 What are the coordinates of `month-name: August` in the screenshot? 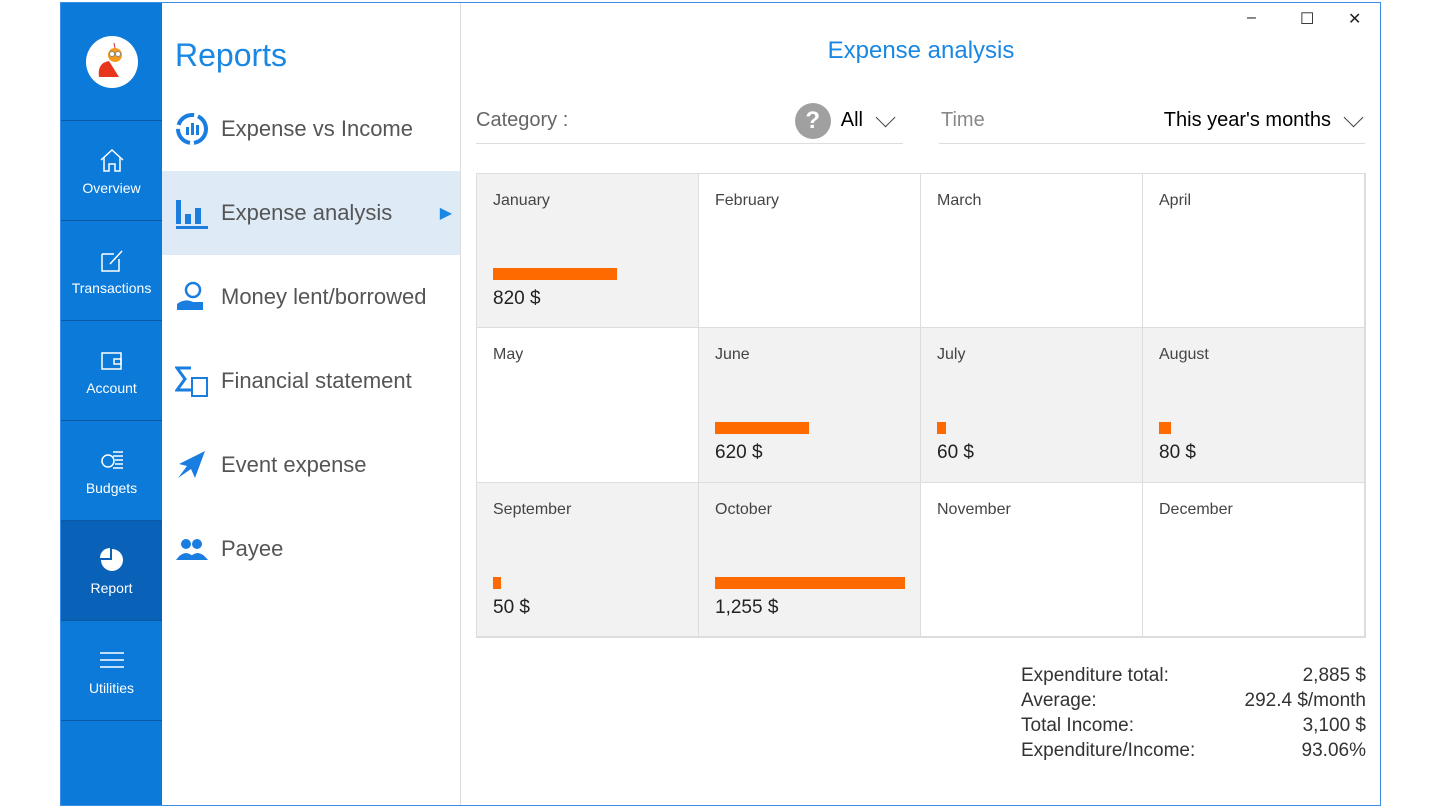 It's located at (1184, 355).